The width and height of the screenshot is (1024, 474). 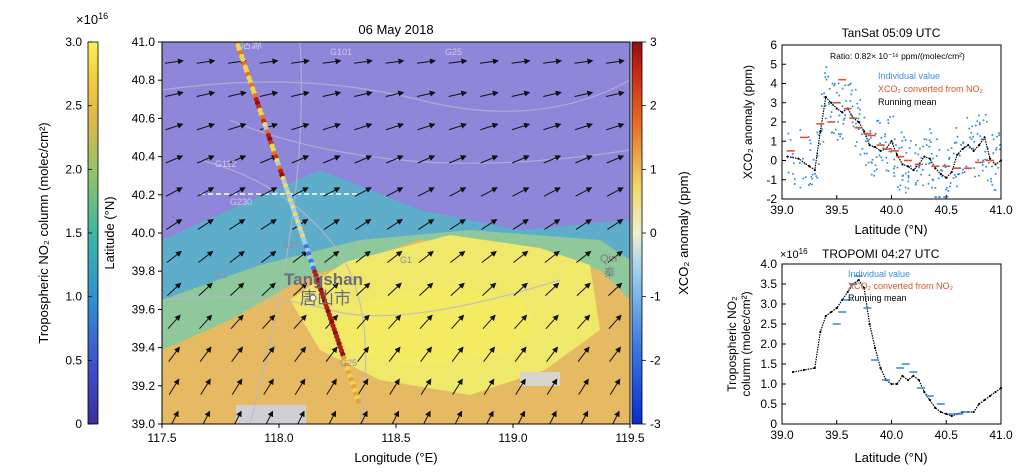 I want to click on map-y-tick-label: 39.6, so click(x=144, y=309).